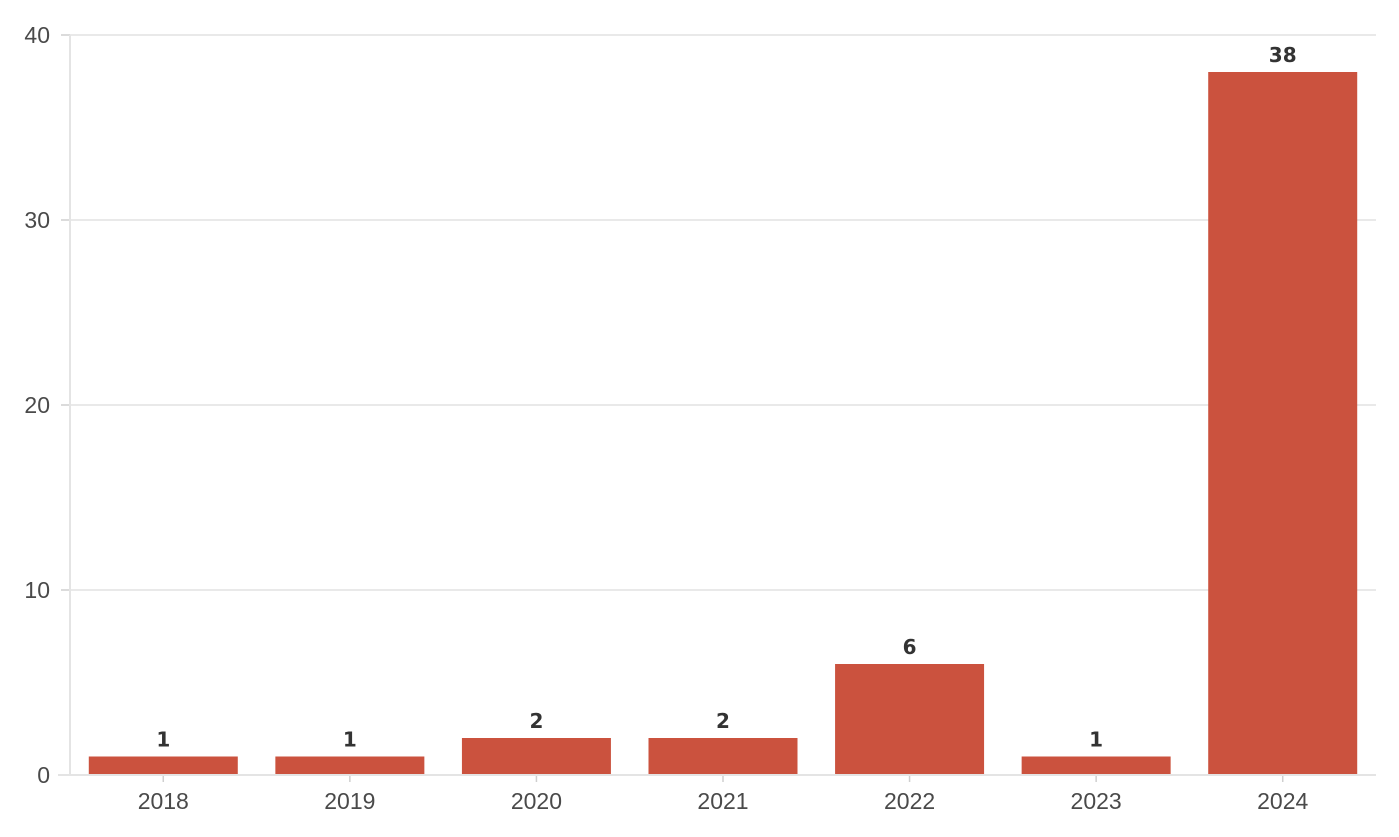 The height and width of the screenshot is (837, 1399). I want to click on bar-2022, so click(910, 719).